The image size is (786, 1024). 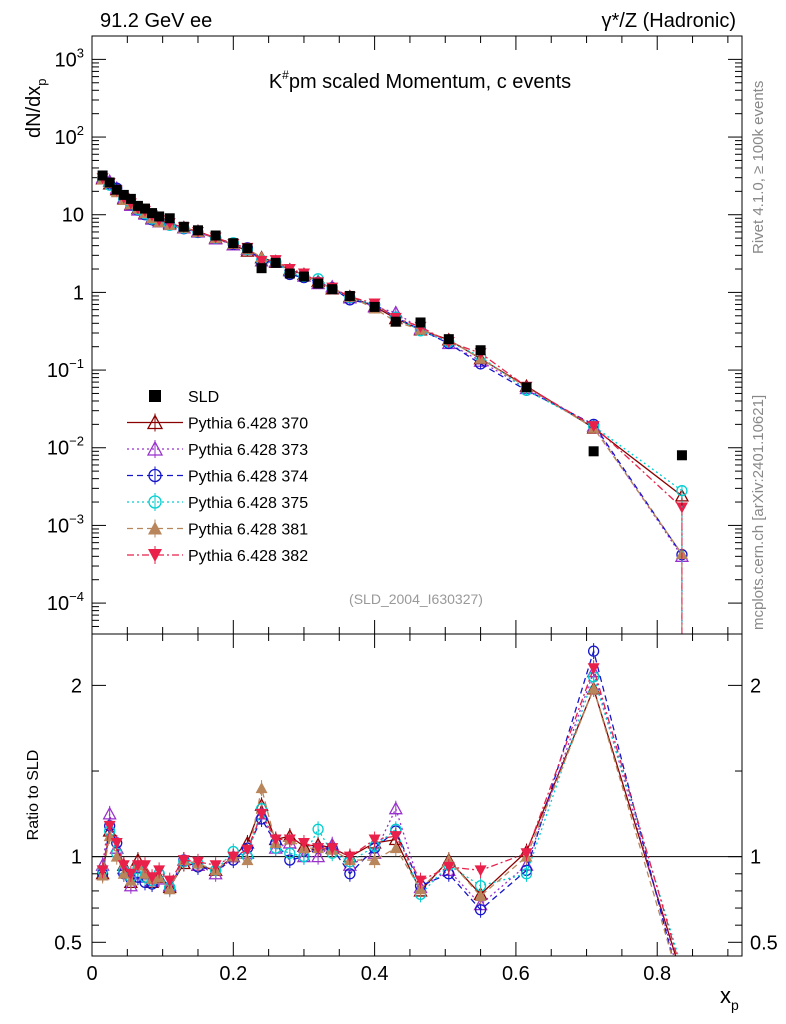 What do you see at coordinates (91, 974) in the screenshot?
I see `x-tick-label: 0` at bounding box center [91, 974].